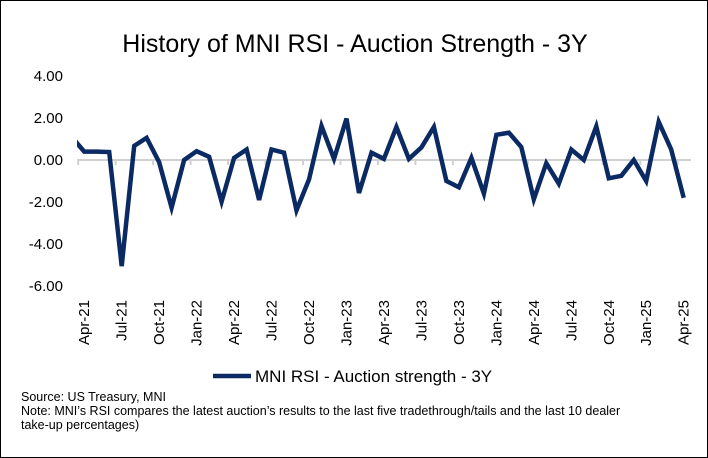  I want to click on x-tick-label: Oct-22, so click(309, 322).